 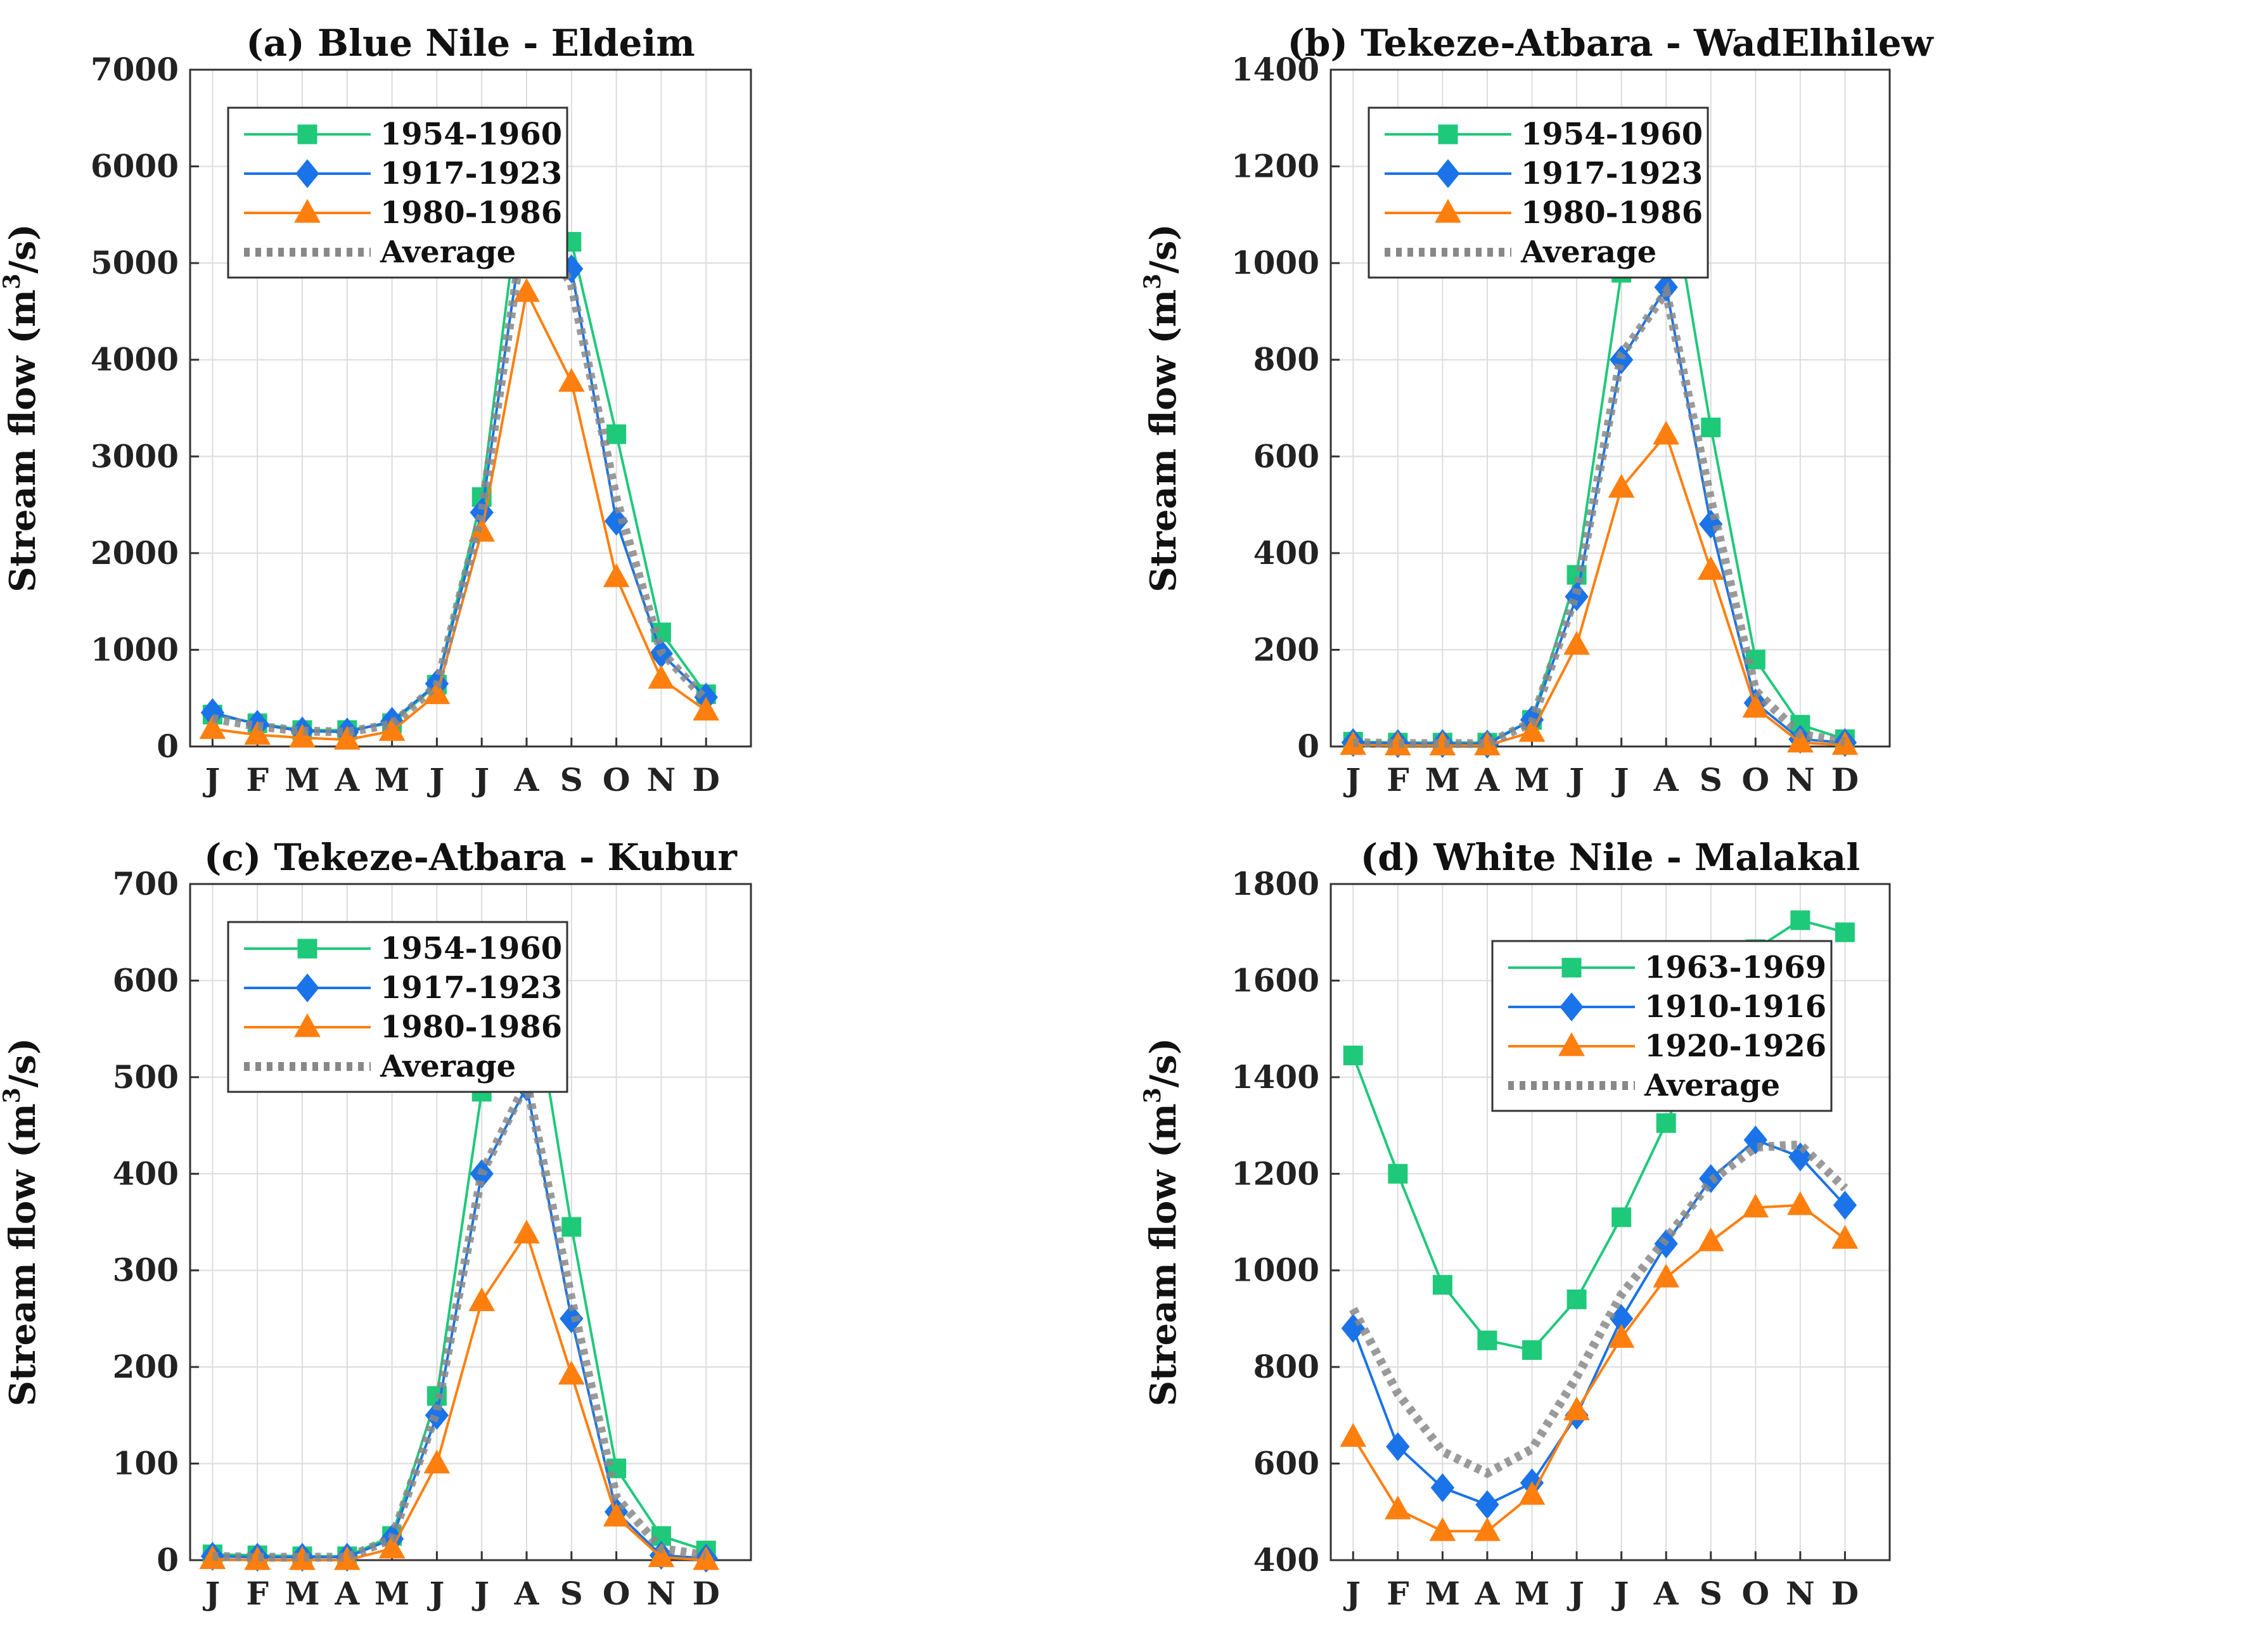 I want to click on y-tick-label: 300, so click(x=146, y=1270).